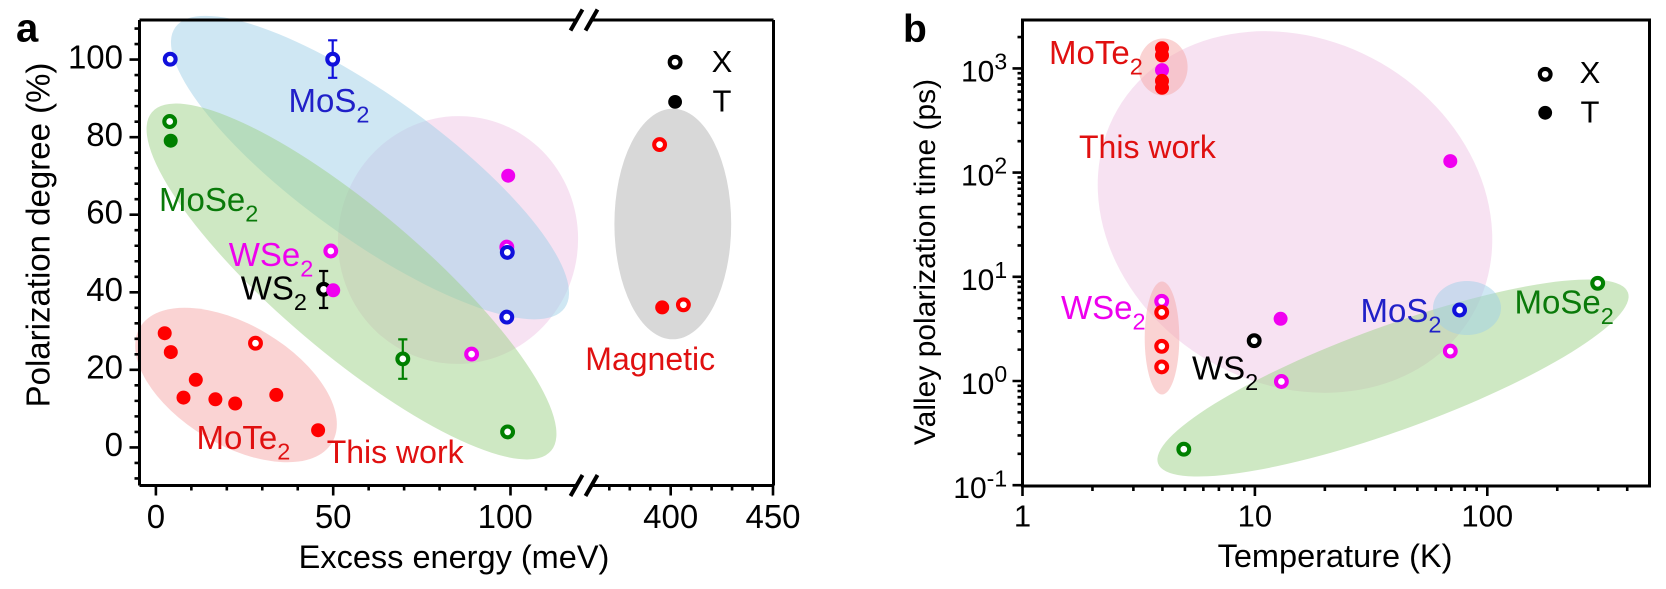  Describe the element at coordinates (915, 29) in the screenshot. I see `svg-text: b` at that location.